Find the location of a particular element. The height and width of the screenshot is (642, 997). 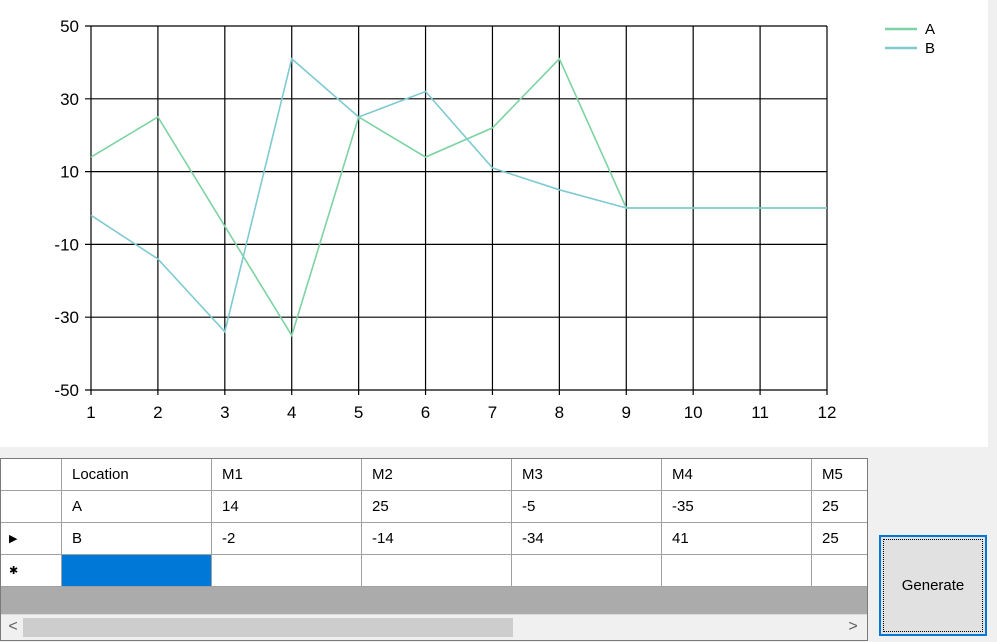

table-row: ▶ B -2 -14 -34 41 25 is located at coordinates (434, 539).